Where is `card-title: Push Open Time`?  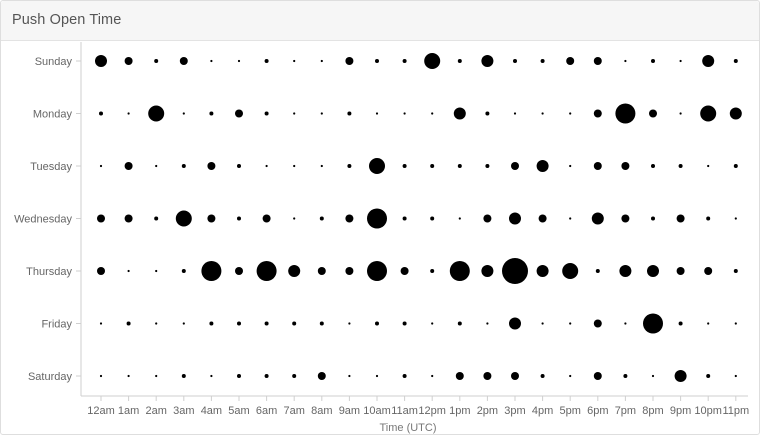
card-title: Push Open Time is located at coordinates (67, 20).